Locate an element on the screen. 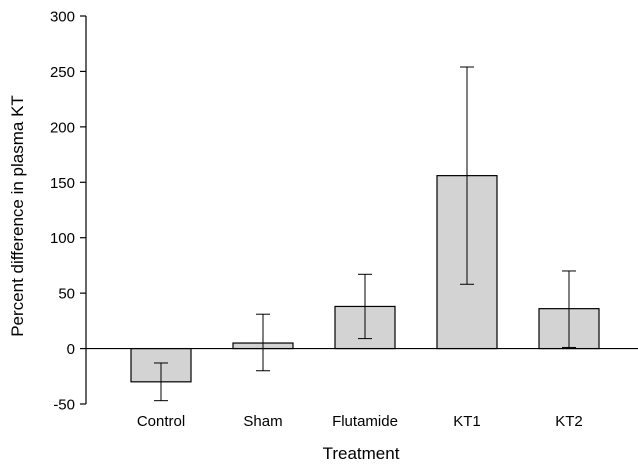 This screenshot has width=638, height=471. x-axis-tick-labels: Control Sham Flutamide KT1 KT2 is located at coordinates (360, 421).